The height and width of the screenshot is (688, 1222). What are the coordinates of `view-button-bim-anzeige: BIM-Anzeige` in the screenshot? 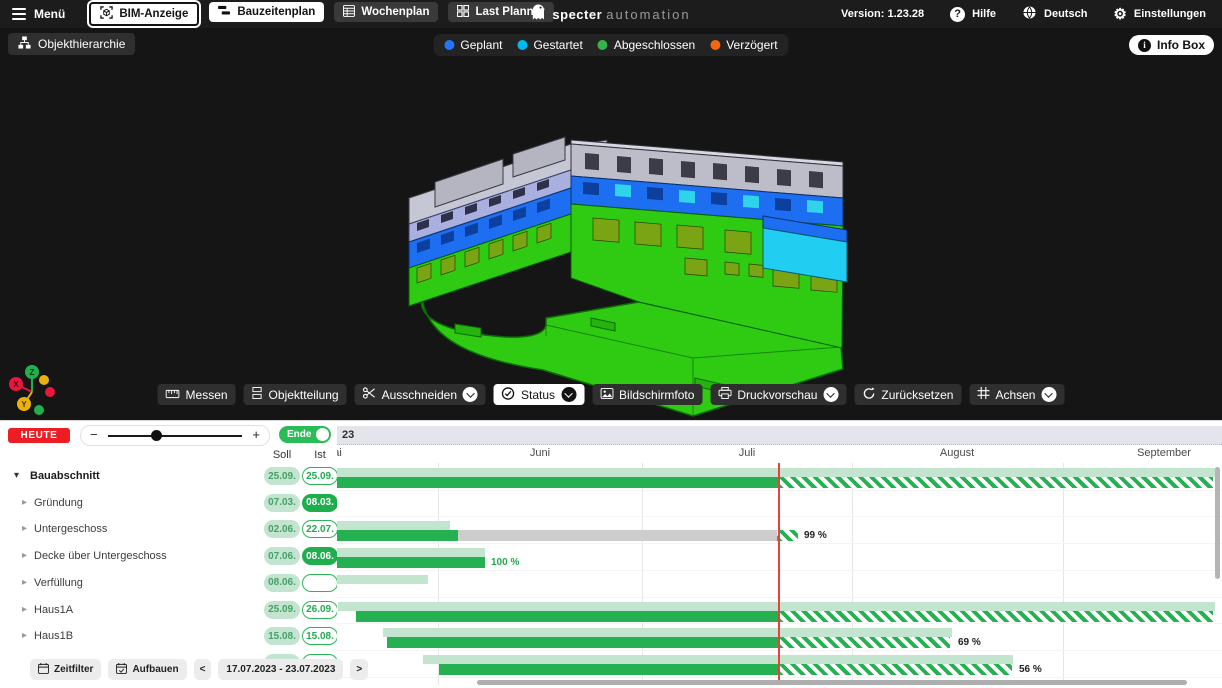 It's located at (144, 14).